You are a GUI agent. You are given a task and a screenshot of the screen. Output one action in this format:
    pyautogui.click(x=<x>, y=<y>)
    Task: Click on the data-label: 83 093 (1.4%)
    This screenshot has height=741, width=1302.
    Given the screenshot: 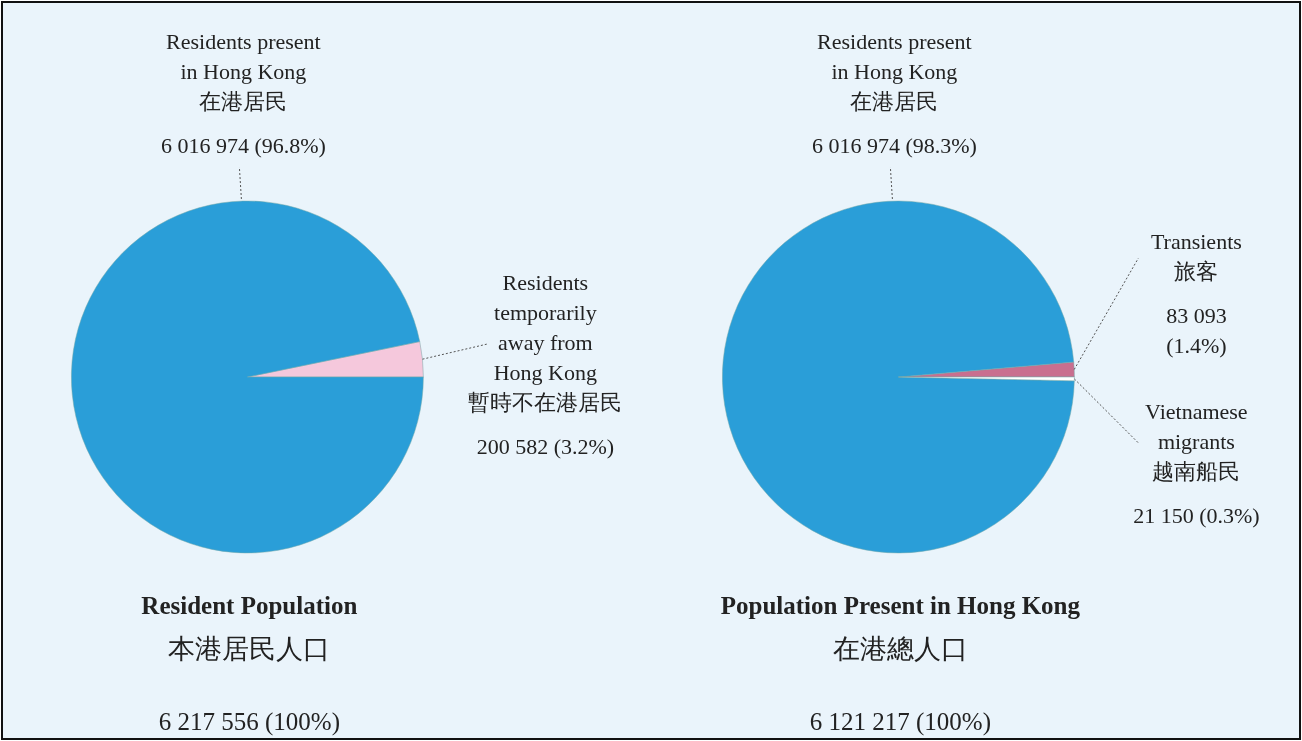 What is the action you would take?
    pyautogui.click(x=1196, y=330)
    